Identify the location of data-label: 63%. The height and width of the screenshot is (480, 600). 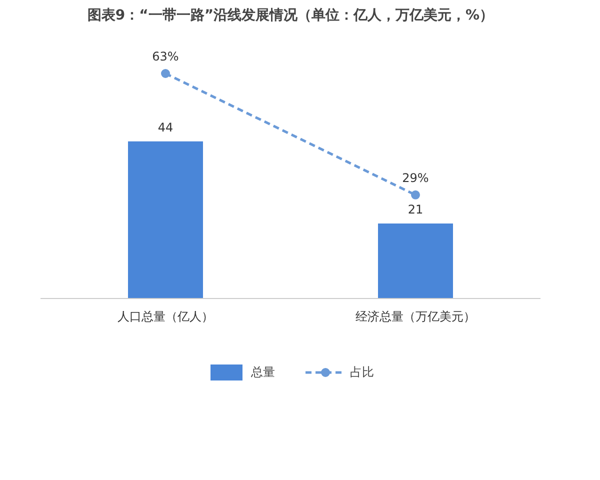
(165, 57).